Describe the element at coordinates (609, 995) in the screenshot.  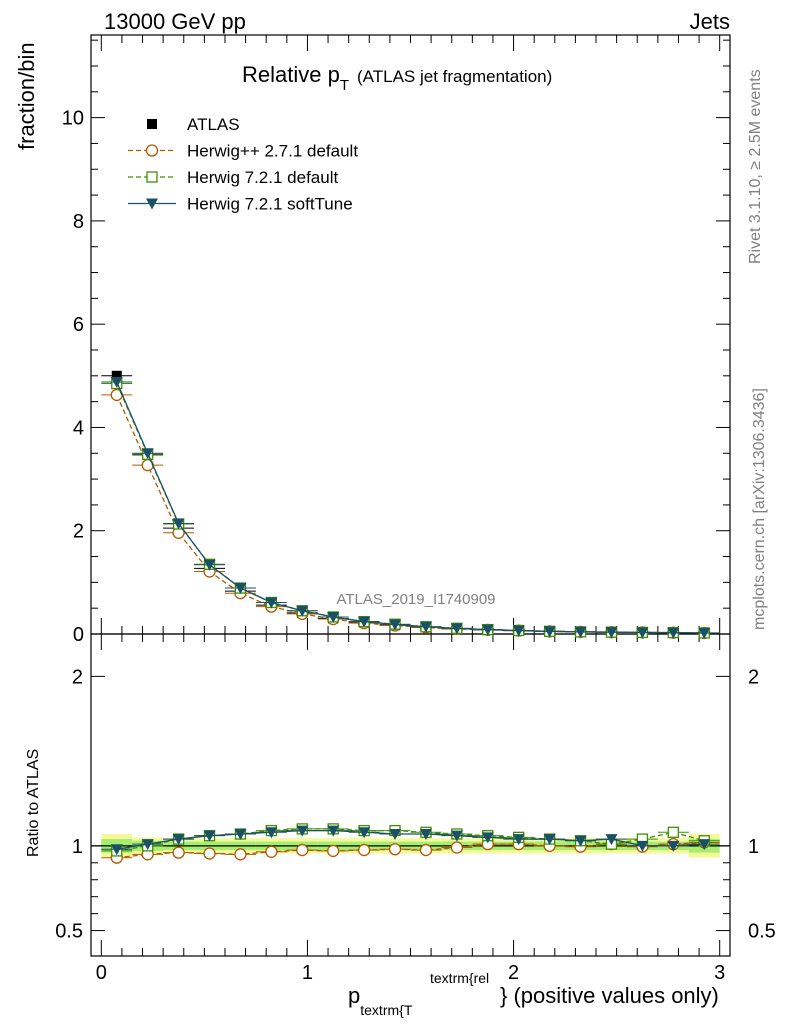
I see `xlabel-tail: } (positive values only)` at that location.